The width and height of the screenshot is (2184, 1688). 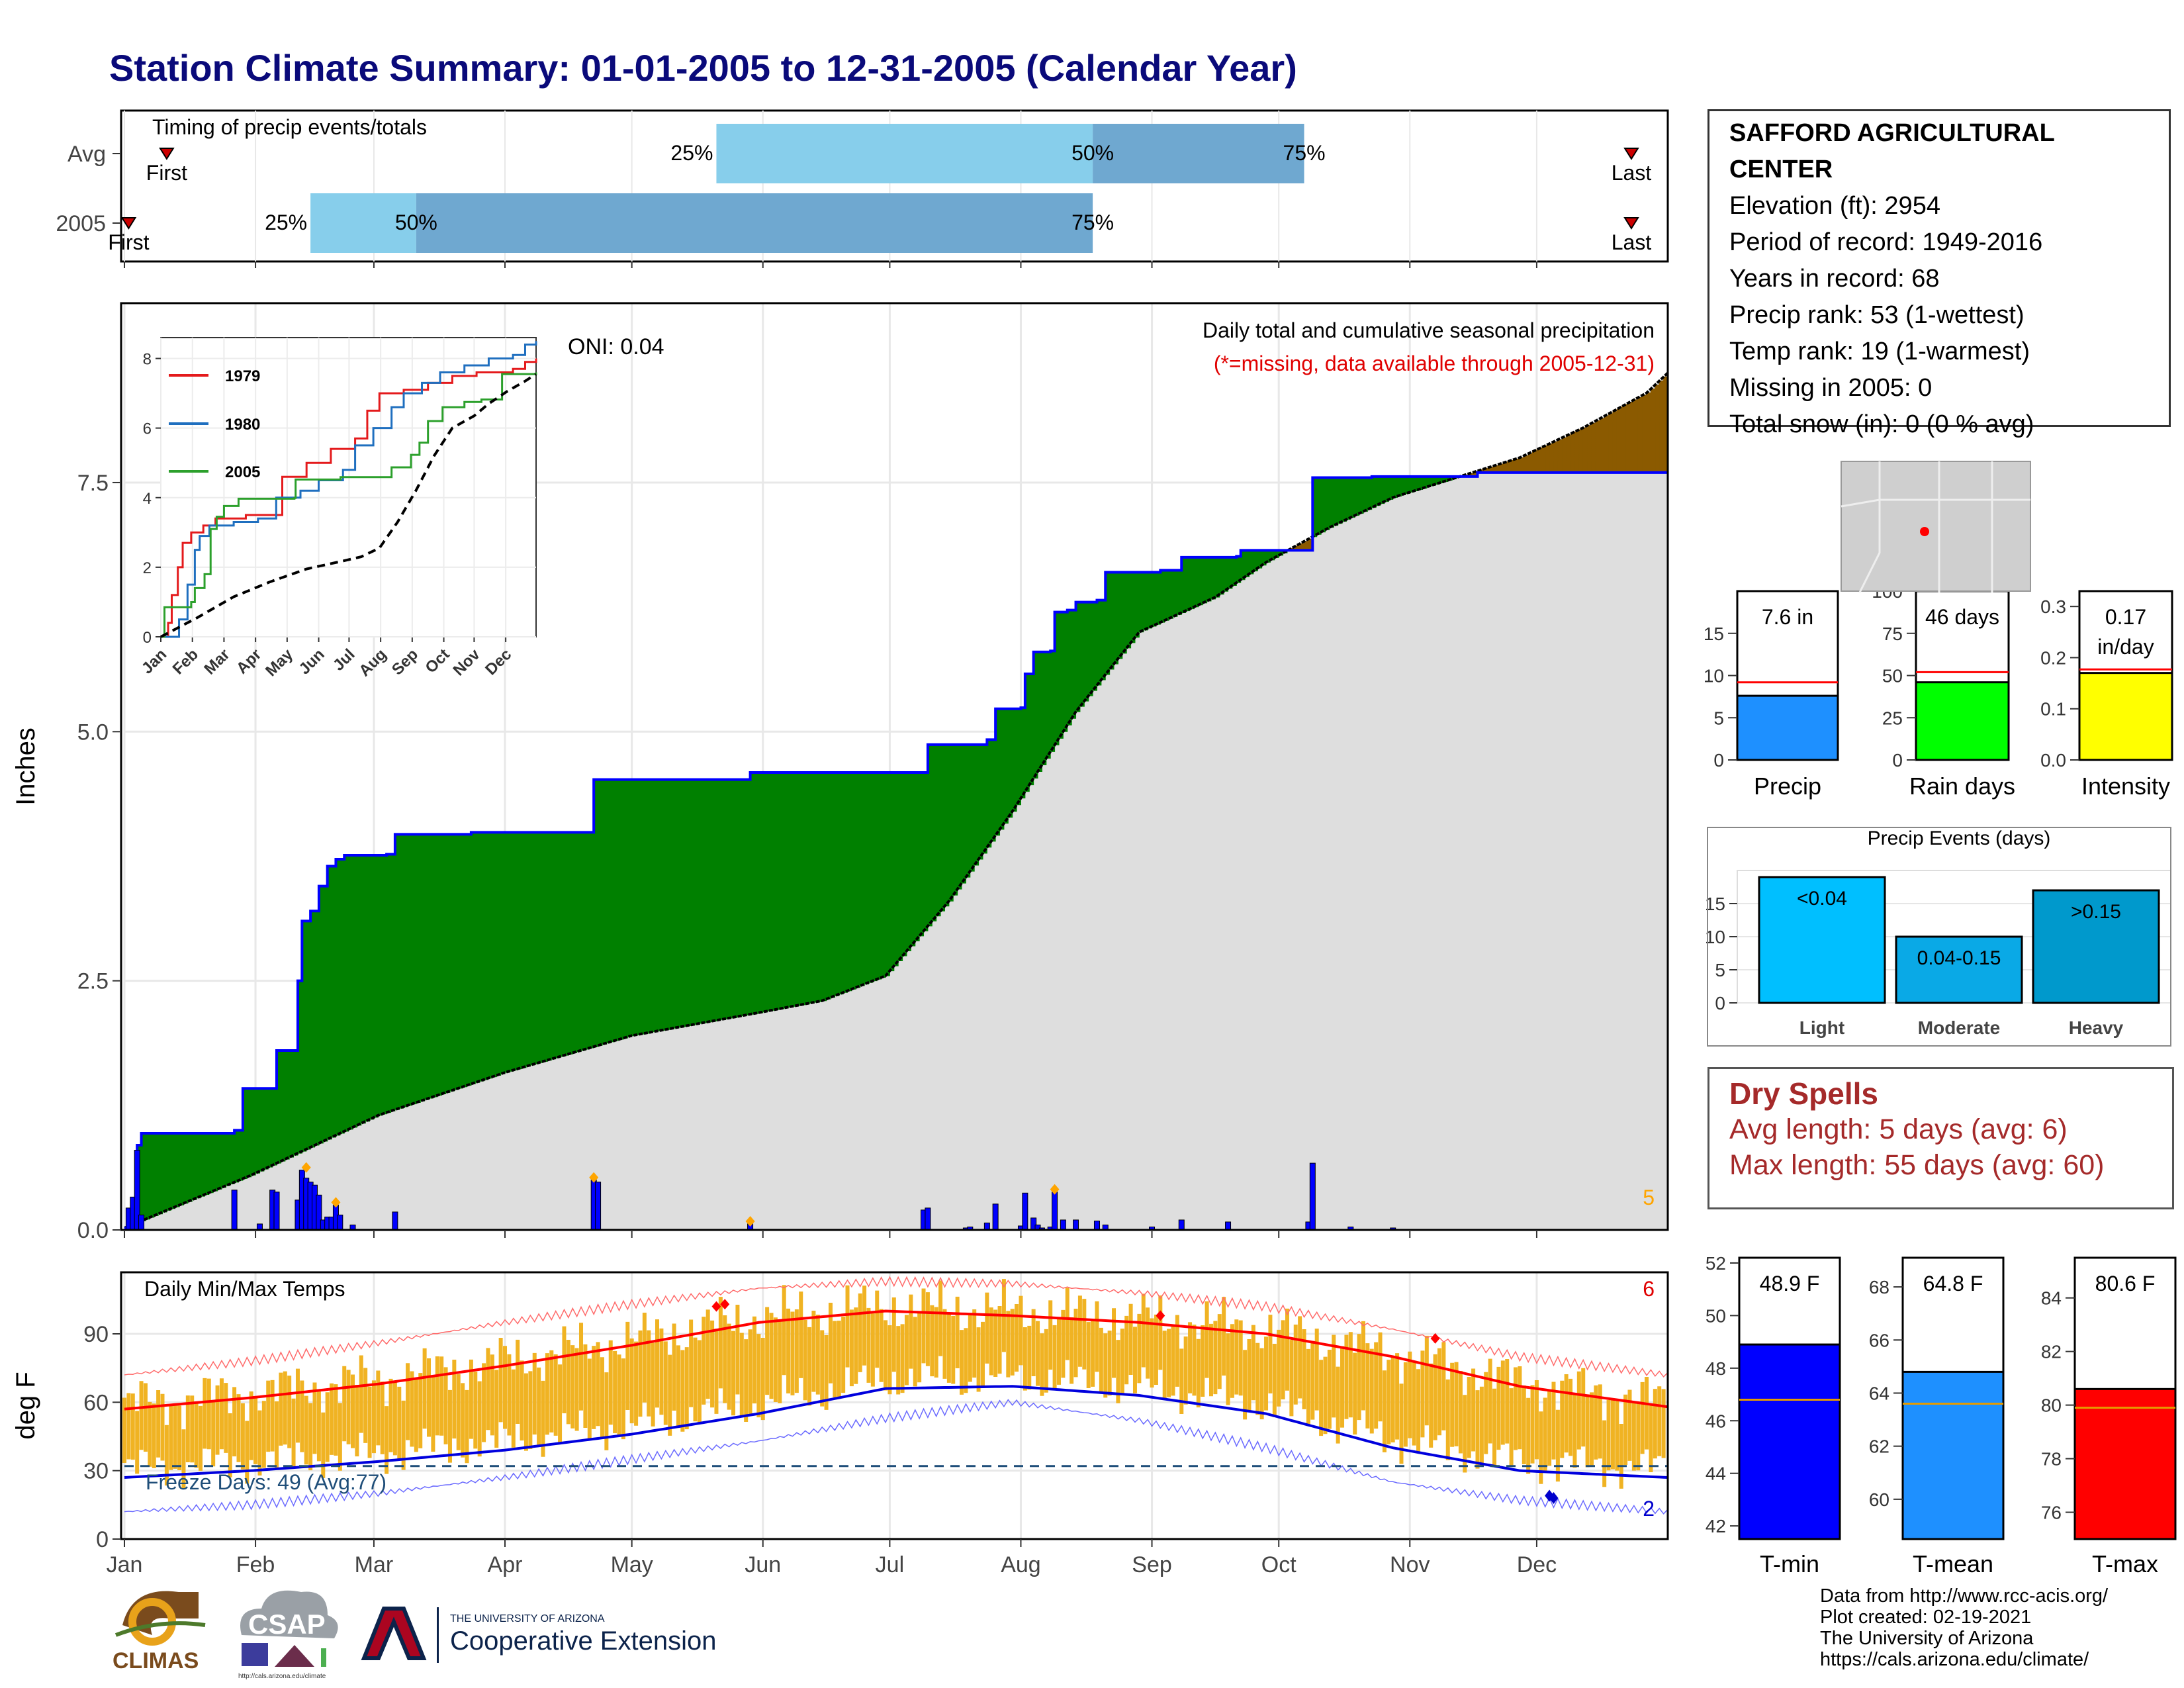 I want to click on temp-x-tick-label: Jul, so click(x=890, y=1564).